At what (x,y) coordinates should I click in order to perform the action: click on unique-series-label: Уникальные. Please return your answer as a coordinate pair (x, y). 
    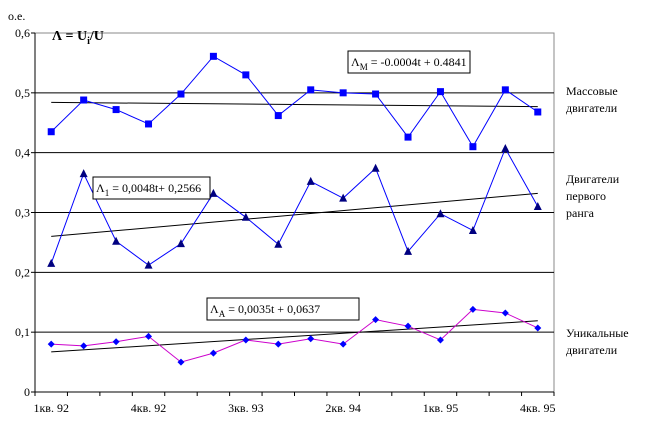
    Looking at the image, I should click on (597, 333).